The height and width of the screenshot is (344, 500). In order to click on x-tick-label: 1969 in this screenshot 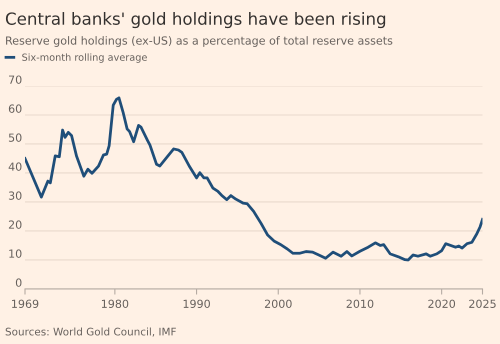, I will do `click(25, 304)`.